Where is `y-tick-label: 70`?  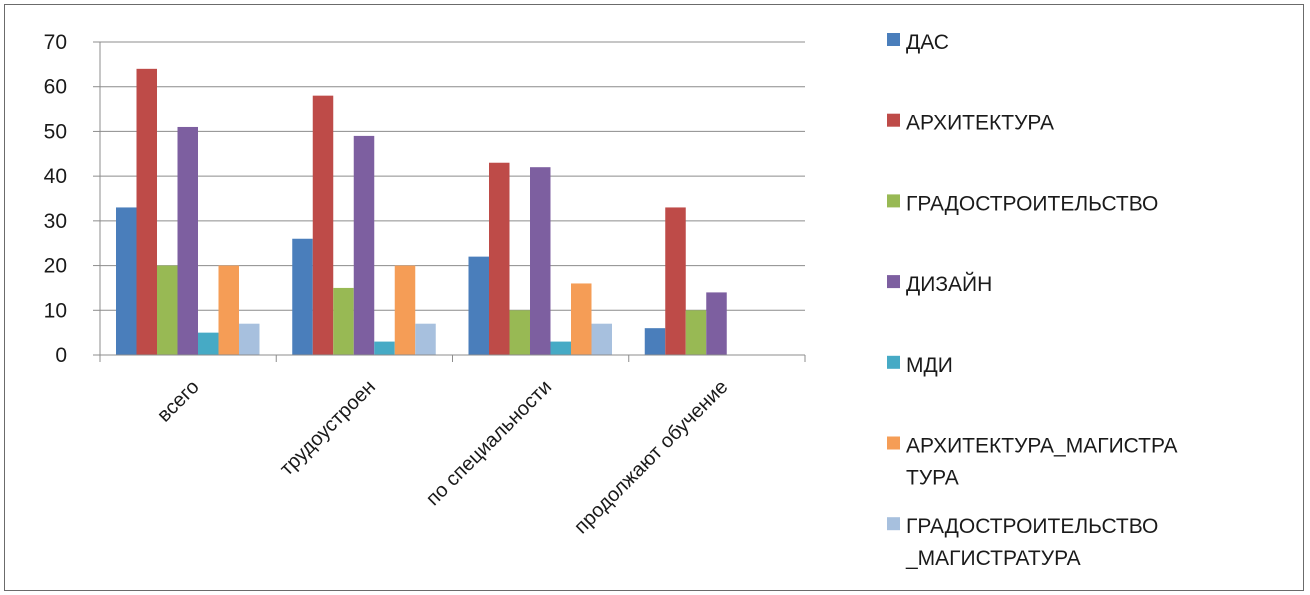 y-tick-label: 70 is located at coordinates (55, 42).